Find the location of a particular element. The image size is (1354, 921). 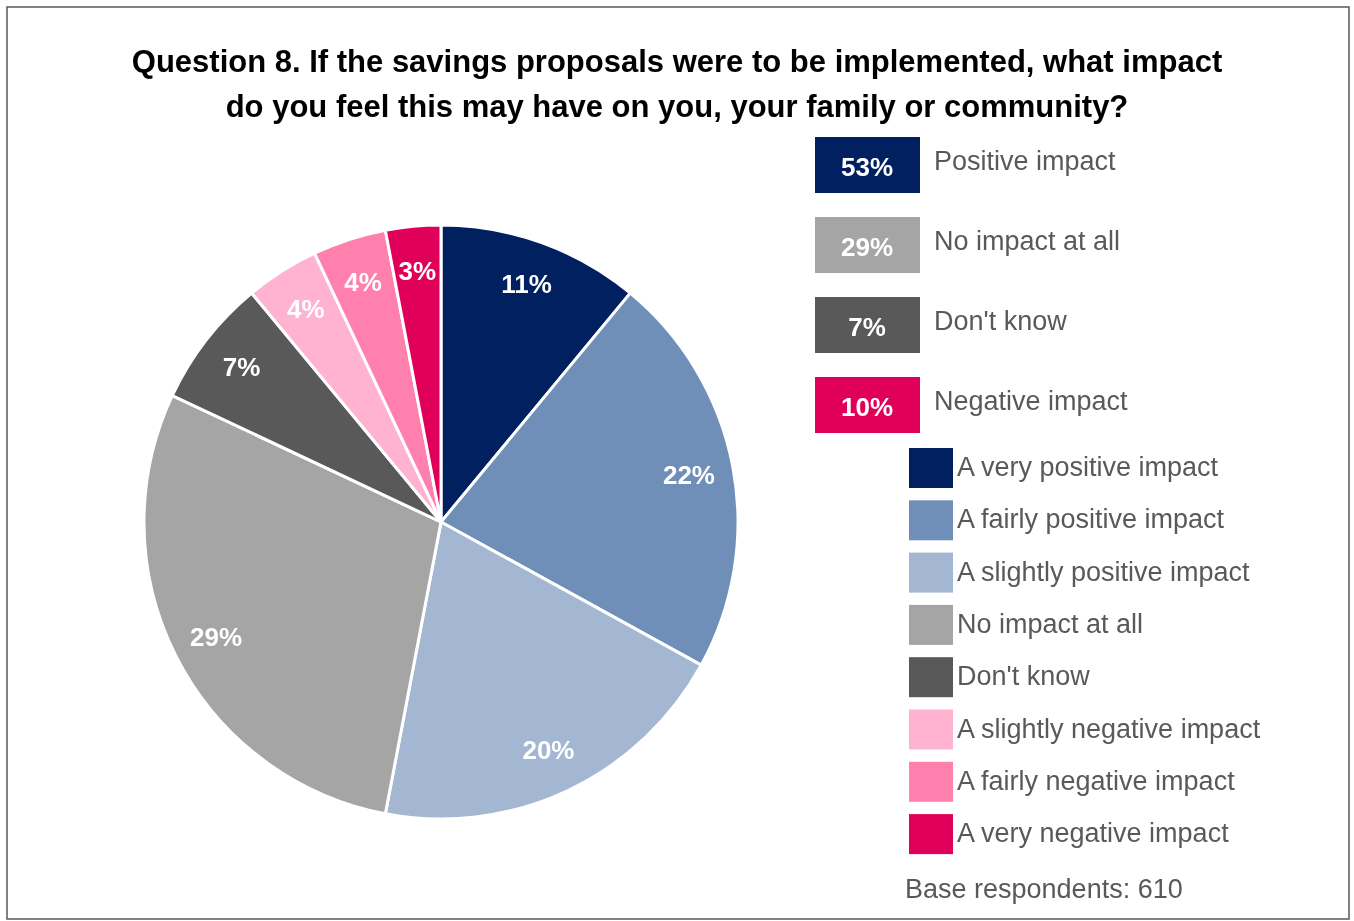

text: Base respondents: 610 is located at coordinates (1044, 889).